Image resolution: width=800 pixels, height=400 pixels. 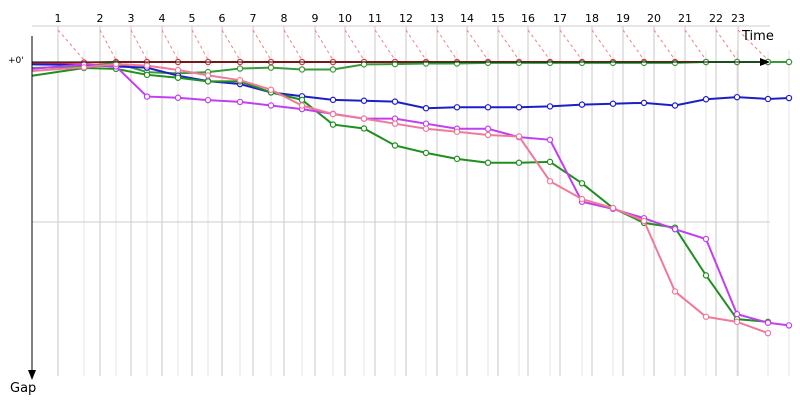 I want to click on lap-label: 15, so click(x=498, y=18).